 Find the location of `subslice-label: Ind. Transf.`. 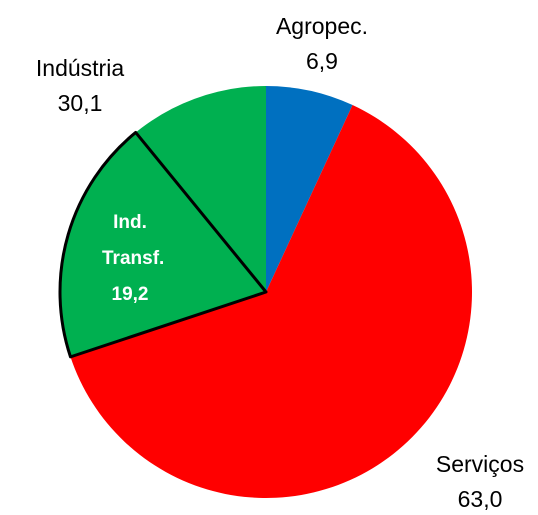

subslice-label: Ind. Transf. is located at coordinates (133, 240).